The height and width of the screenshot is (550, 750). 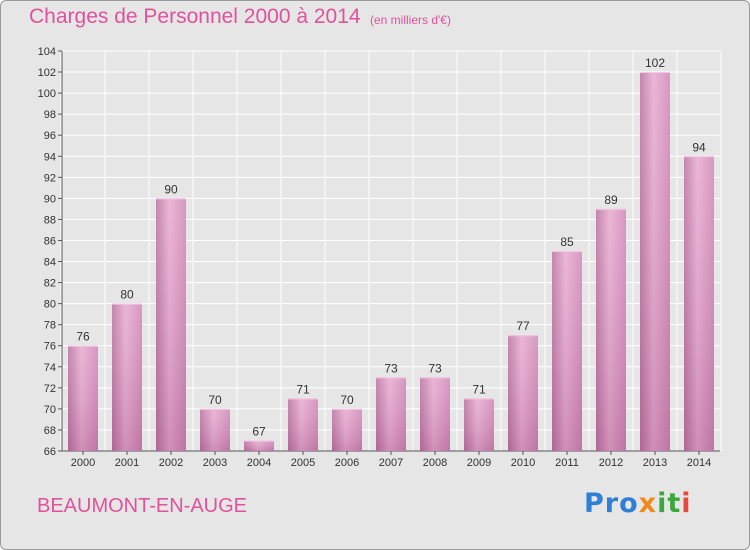 What do you see at coordinates (259, 463) in the screenshot?
I see `x-tick-label: 2004` at bounding box center [259, 463].